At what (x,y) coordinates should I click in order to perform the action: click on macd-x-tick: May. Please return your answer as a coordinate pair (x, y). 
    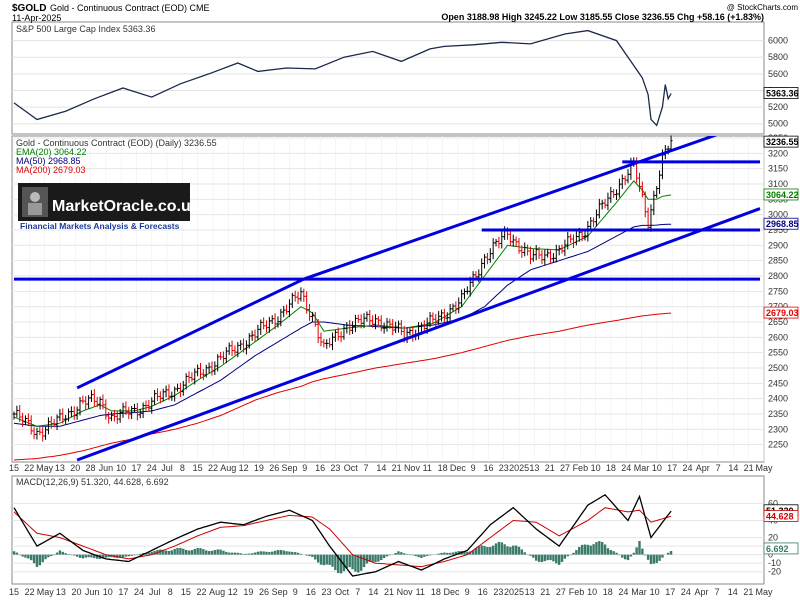
    Looking at the image, I should click on (46, 592).